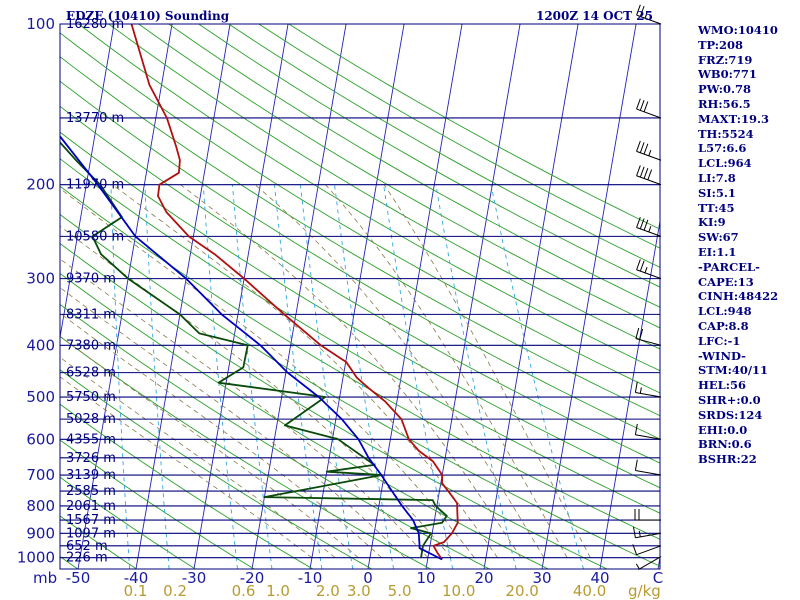 This screenshot has height=600, width=800. What do you see at coordinates (194, 578) in the screenshot?
I see `temperature-tick-label: -30` at bounding box center [194, 578].